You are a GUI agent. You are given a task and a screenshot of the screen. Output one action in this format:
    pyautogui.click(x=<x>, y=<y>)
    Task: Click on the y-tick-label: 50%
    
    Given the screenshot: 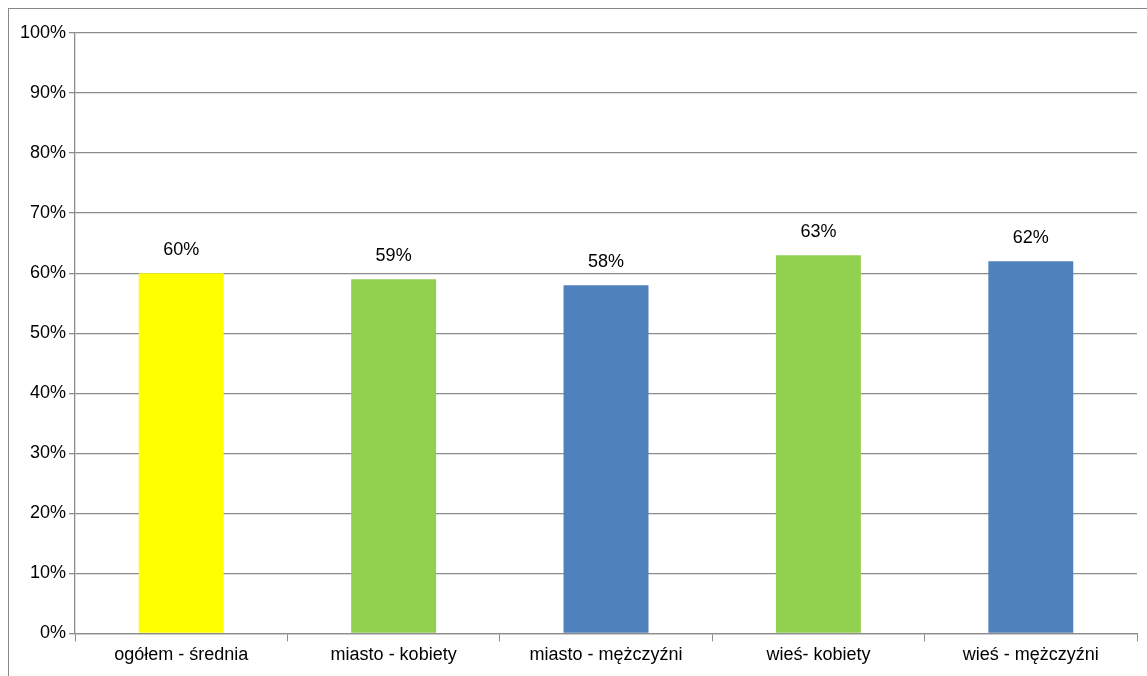 What is the action you would take?
    pyautogui.click(x=48, y=332)
    